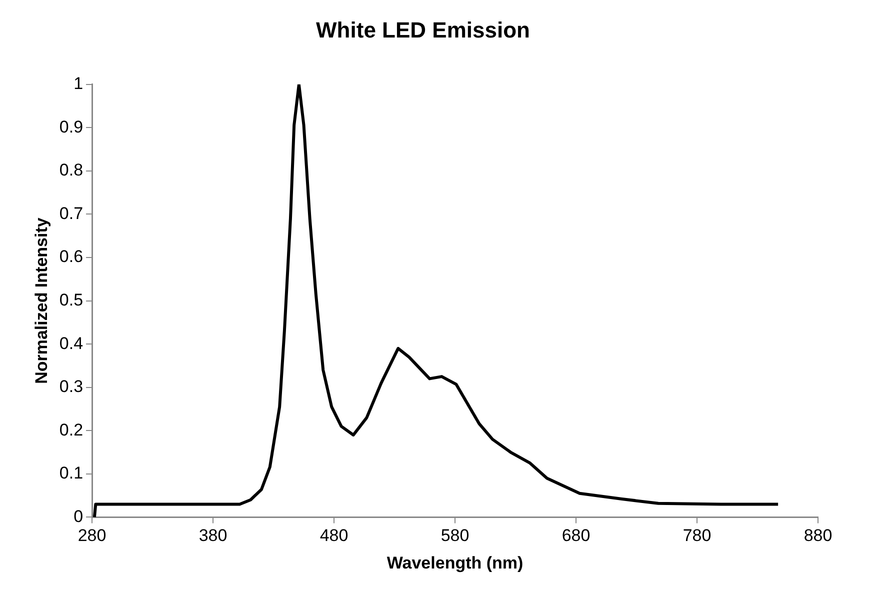 The height and width of the screenshot is (596, 886). I want to click on x-tick-label: 880, so click(818, 536).